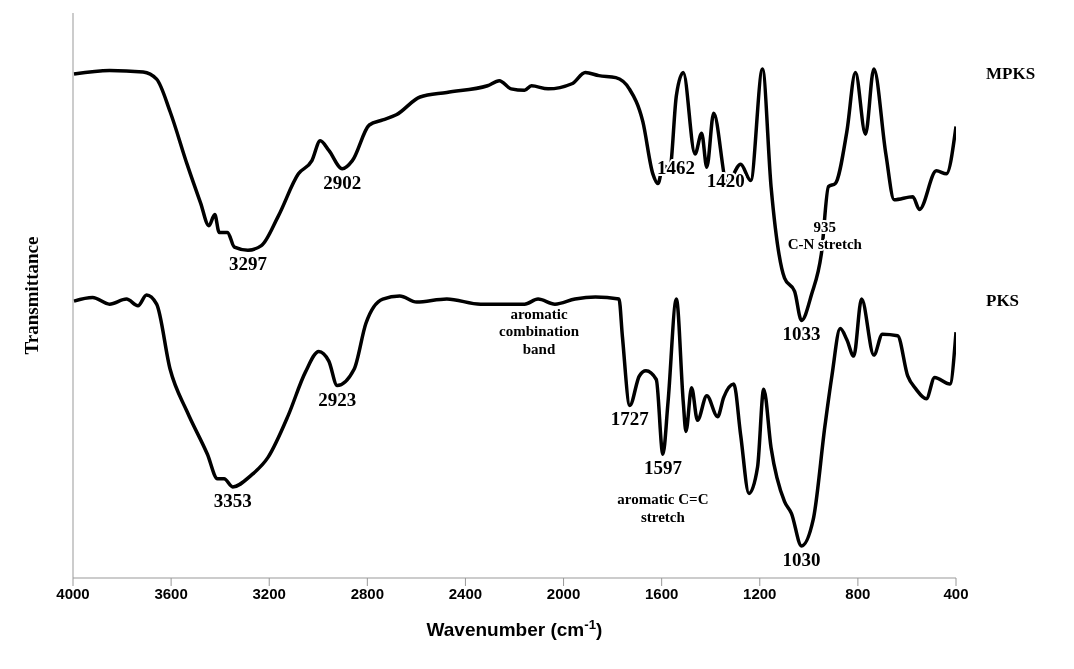  Describe the element at coordinates (514, 628) in the screenshot. I see `x-axis-title: Wavenumber (cm$^{-1}$)` at that location.